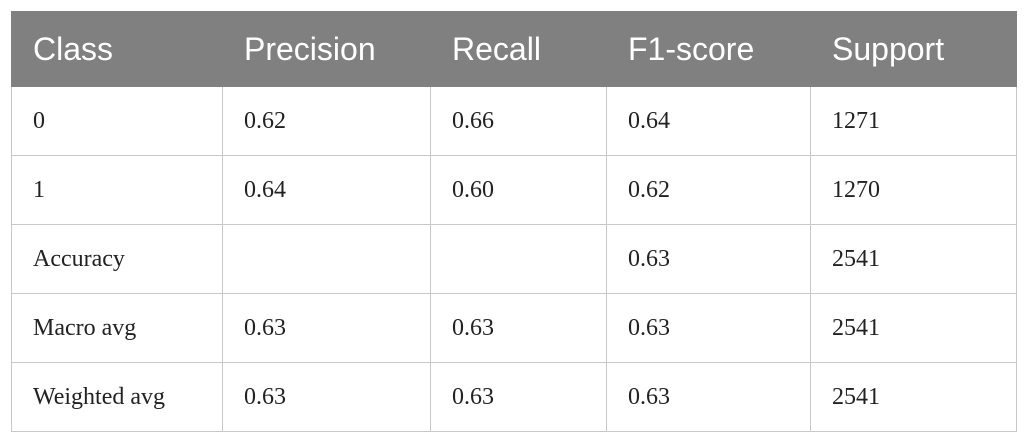 The width and height of the screenshot is (1025, 441). I want to click on header-cell: F1-score, so click(708, 49).